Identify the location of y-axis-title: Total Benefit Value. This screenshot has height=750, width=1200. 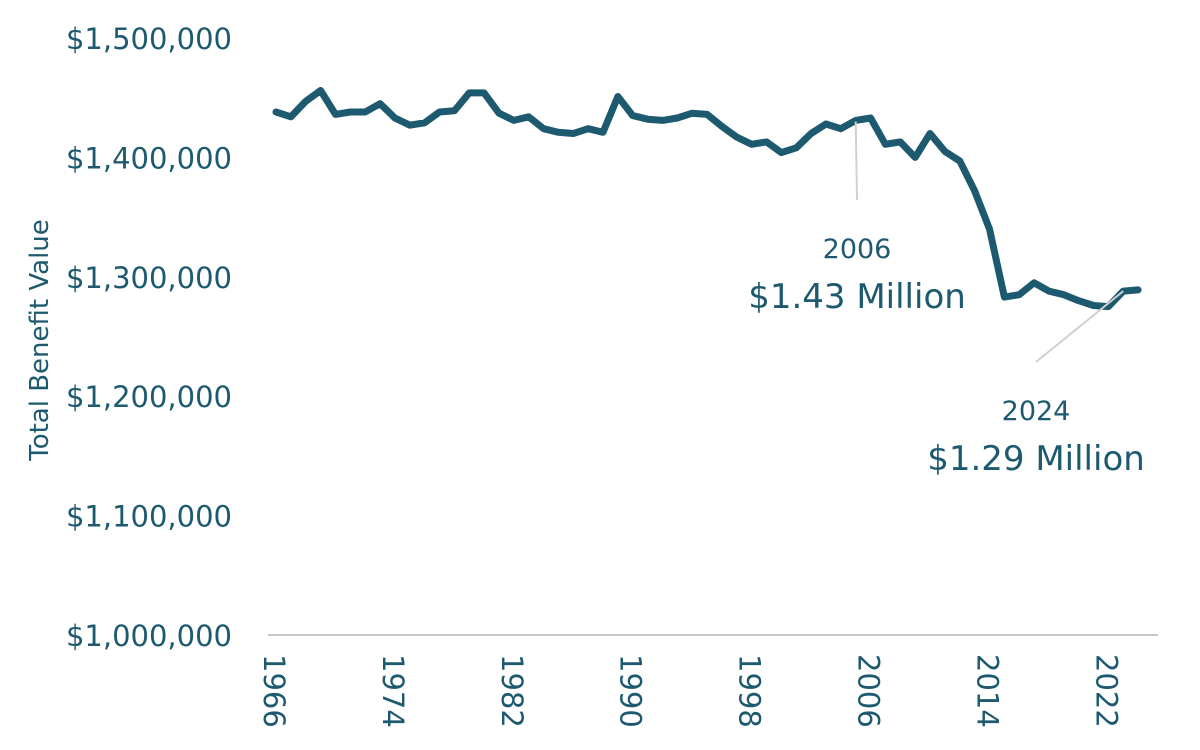
(40, 340).